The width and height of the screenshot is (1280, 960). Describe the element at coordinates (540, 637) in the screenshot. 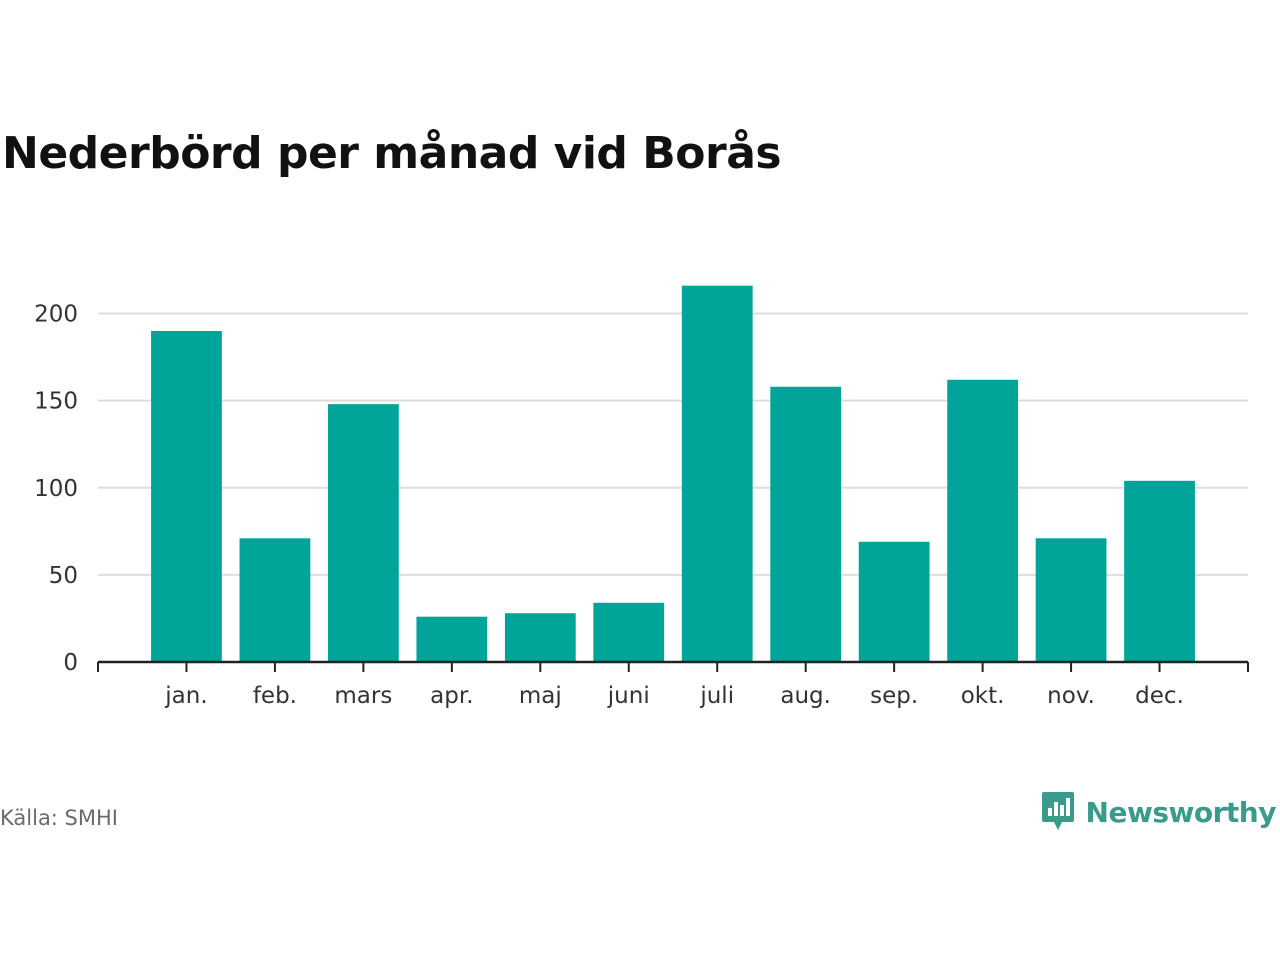

I see `bar-maj` at that location.